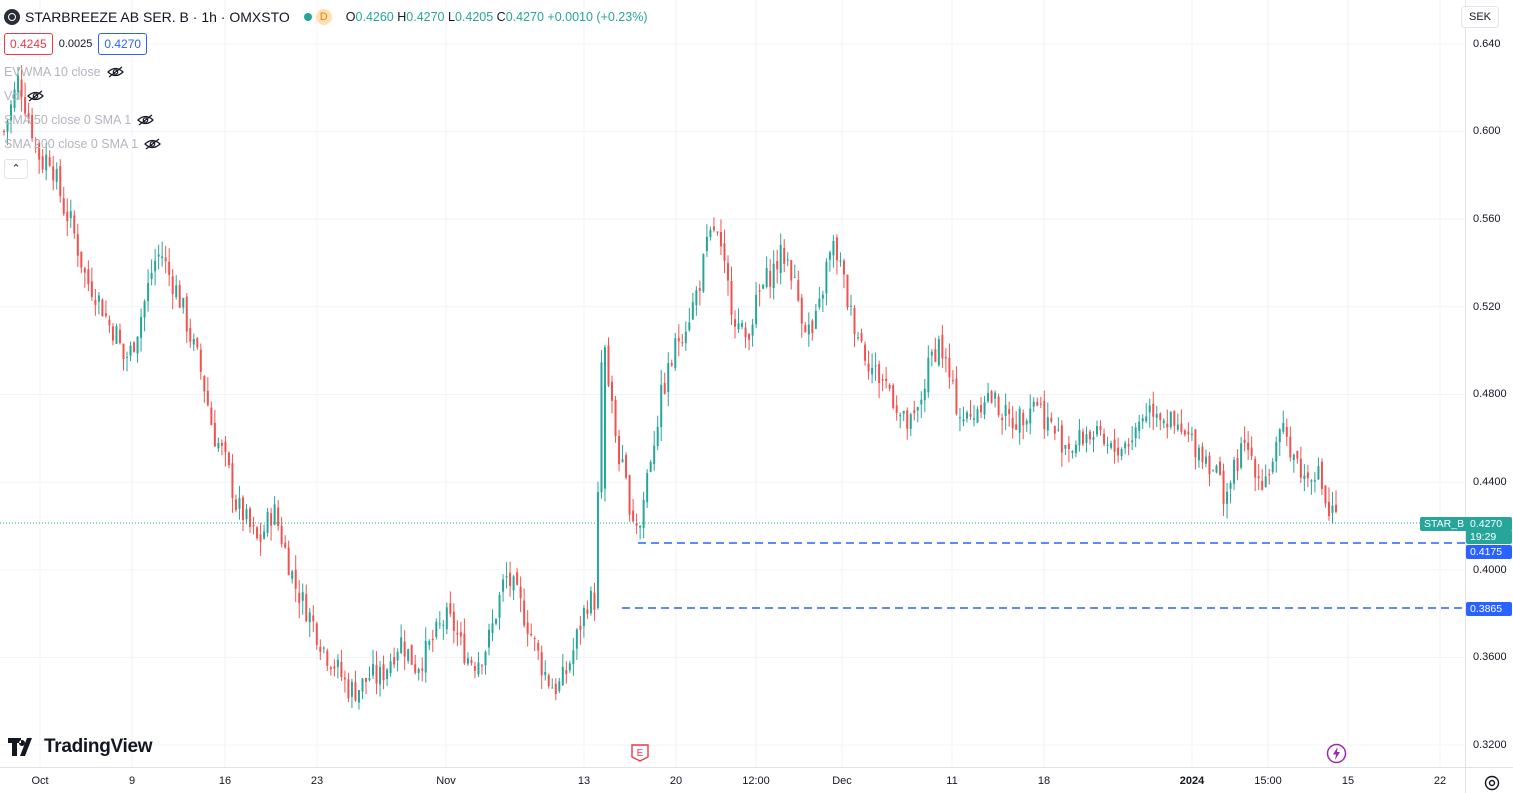 Image resolution: width=1513 pixels, height=793 pixels. What do you see at coordinates (952, 781) in the screenshot?
I see `time-tick-label: 11` at bounding box center [952, 781].